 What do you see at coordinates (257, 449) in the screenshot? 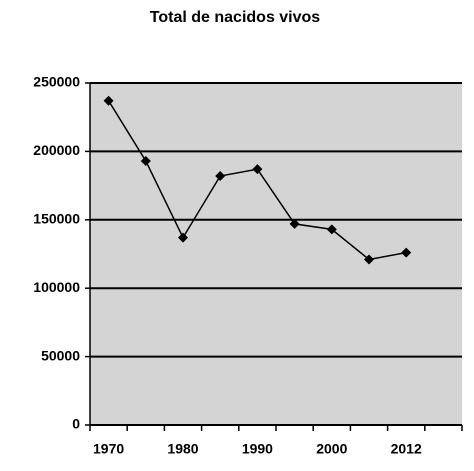
I see `x-tick-label: 1990` at bounding box center [257, 449].